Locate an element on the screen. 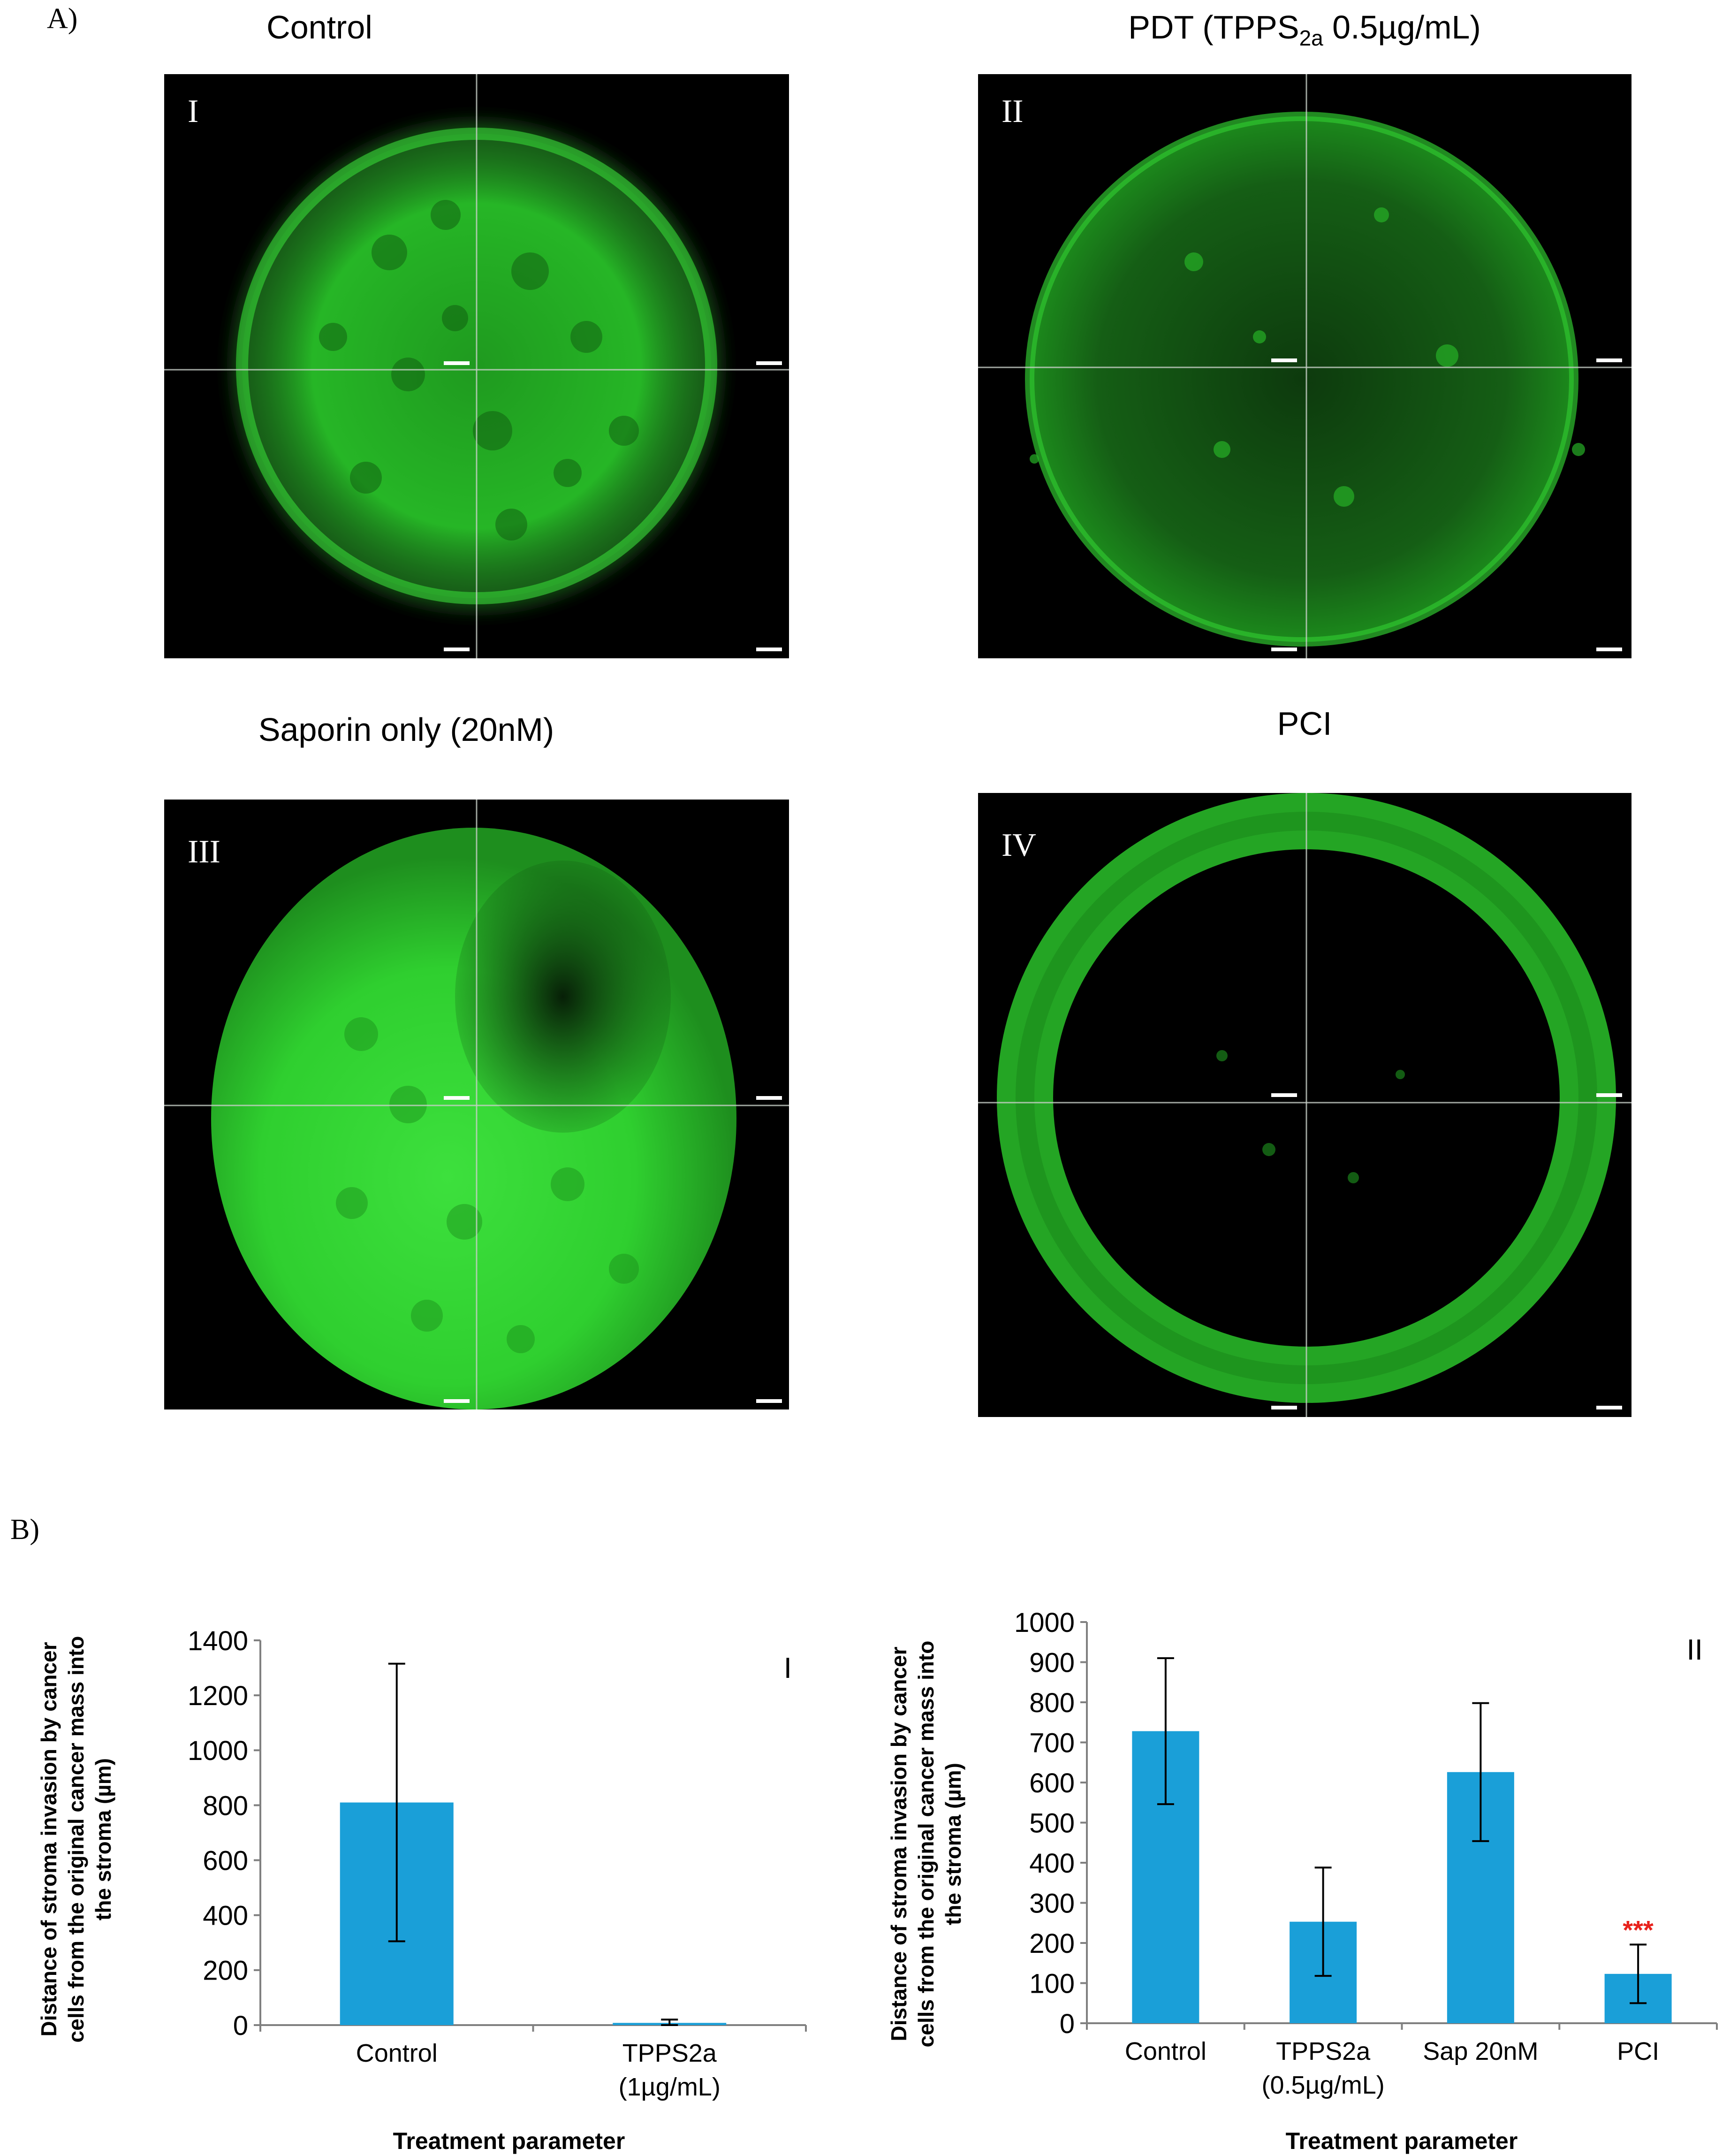  chart2-y-tick-label: 500 is located at coordinates (1052, 1823).